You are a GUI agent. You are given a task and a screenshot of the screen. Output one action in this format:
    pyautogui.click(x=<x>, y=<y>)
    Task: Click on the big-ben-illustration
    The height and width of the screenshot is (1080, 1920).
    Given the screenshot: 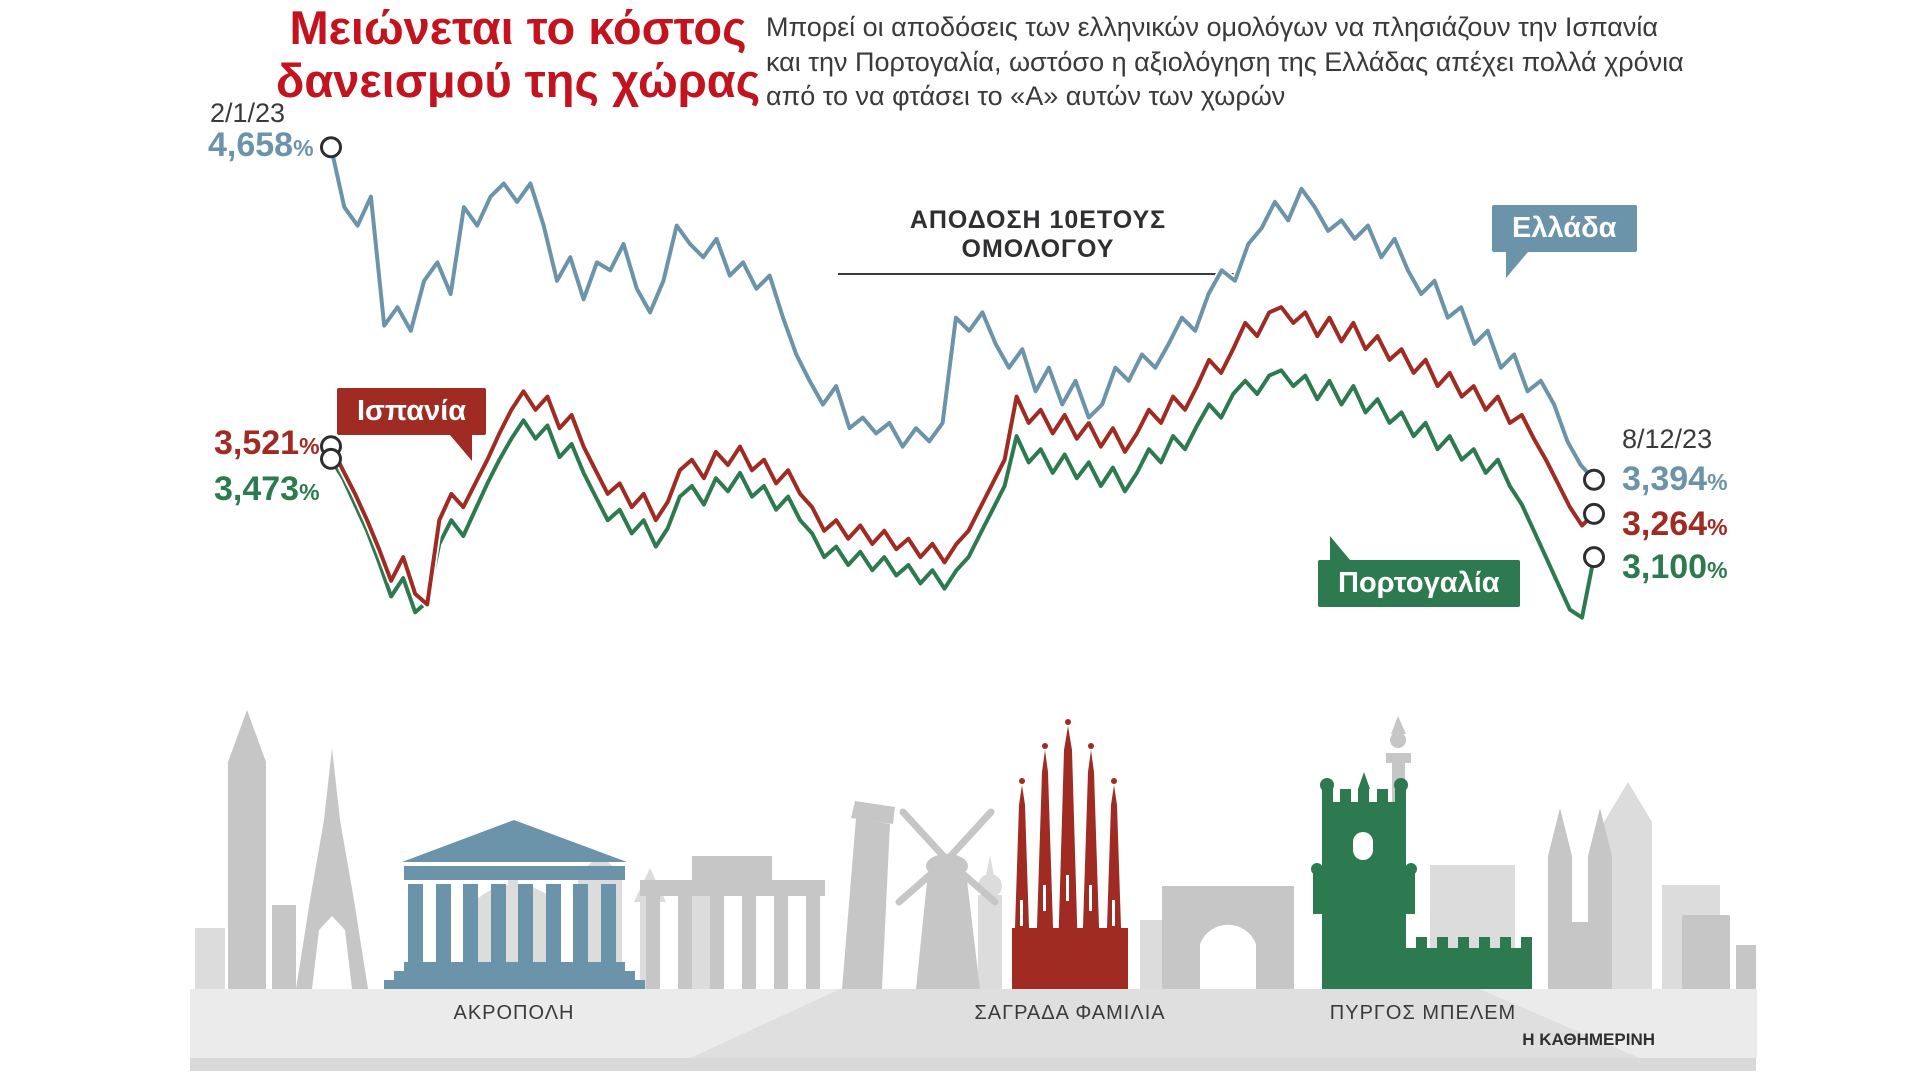 What is the action you would take?
    pyautogui.click(x=247, y=849)
    